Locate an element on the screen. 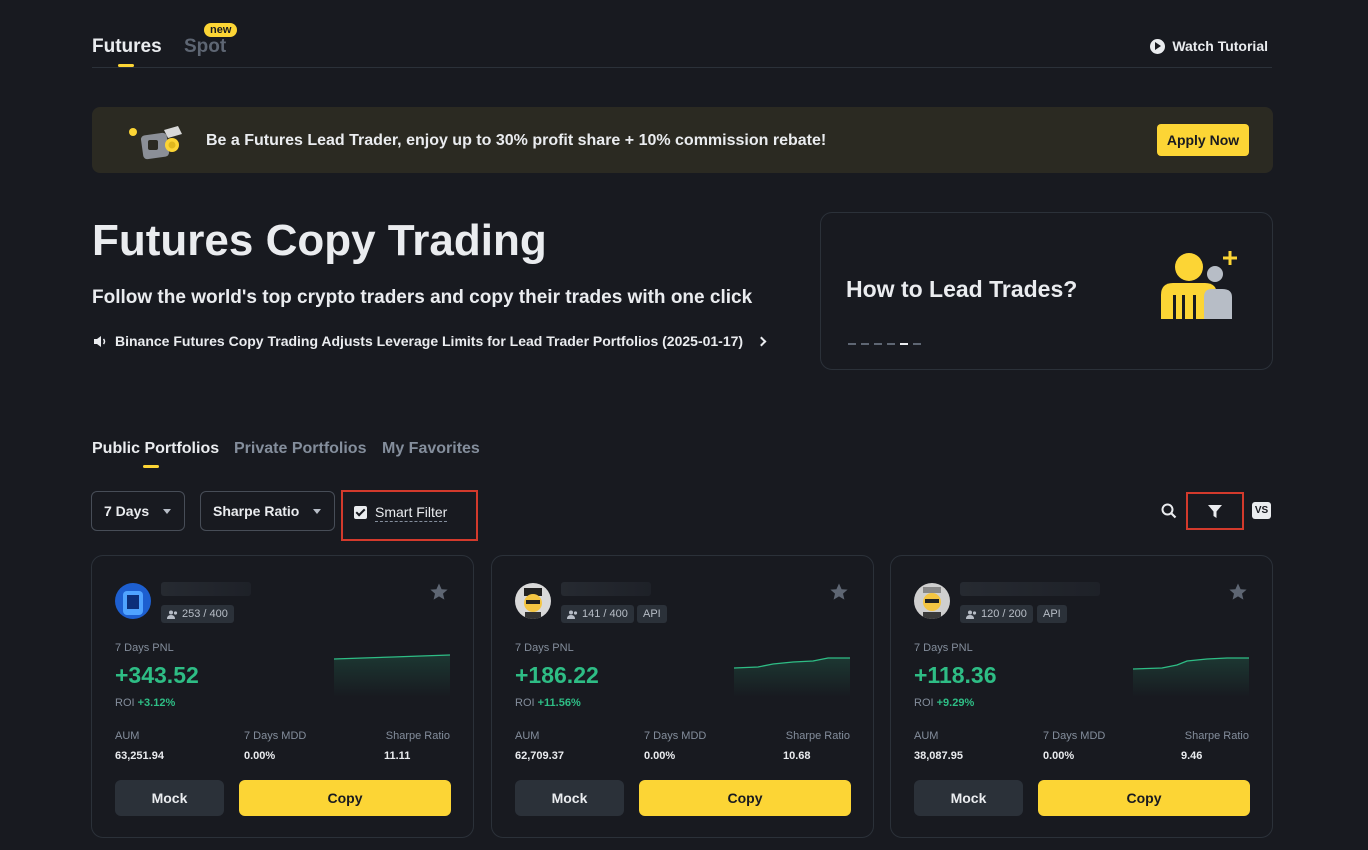  apply-now-button: Apply Now is located at coordinates (1203, 140).